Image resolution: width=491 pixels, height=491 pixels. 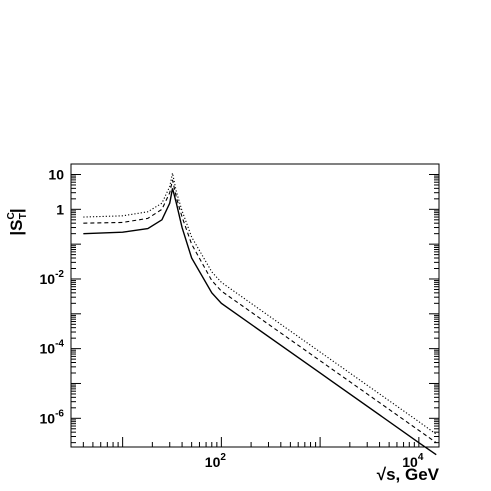 I want to click on x-tick-label: 10², so click(x=216, y=461).